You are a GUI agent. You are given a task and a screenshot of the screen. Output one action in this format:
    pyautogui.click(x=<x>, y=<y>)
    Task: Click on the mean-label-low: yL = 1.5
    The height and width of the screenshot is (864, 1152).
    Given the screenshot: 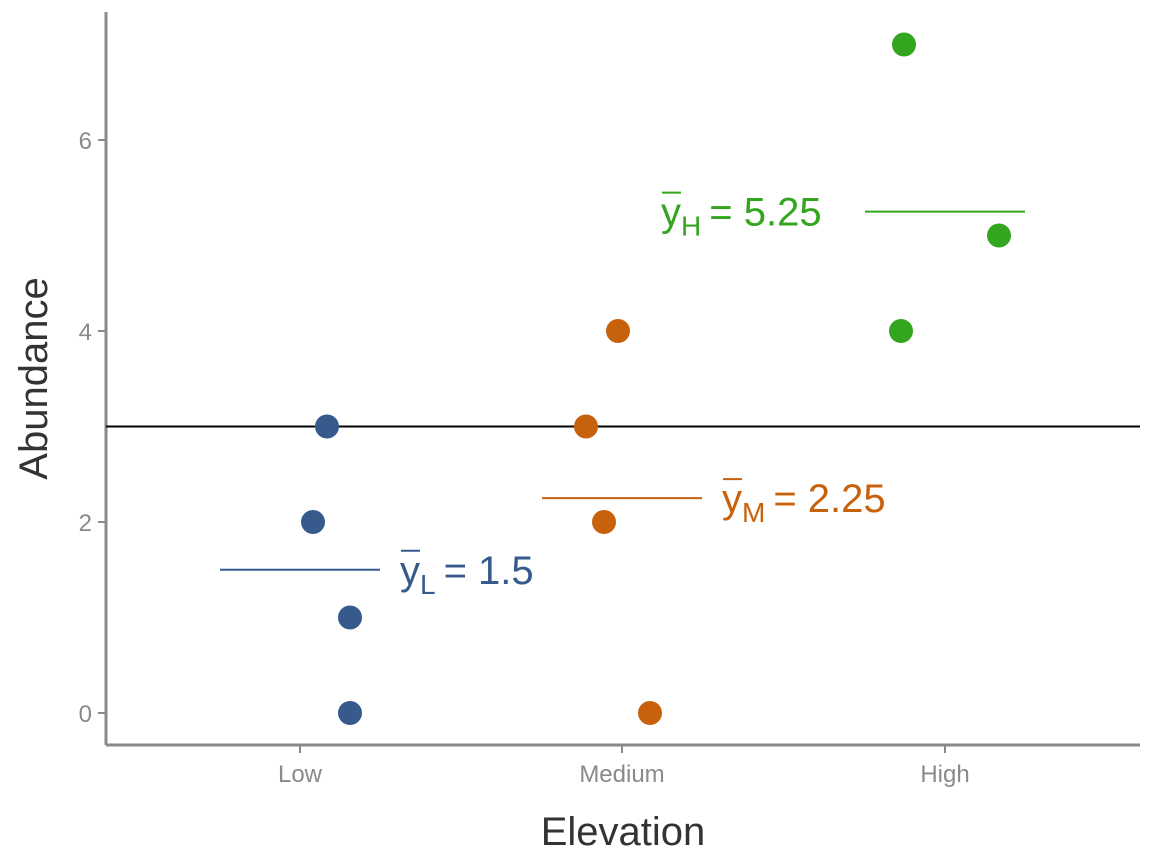 What is the action you would take?
    pyautogui.click(x=467, y=574)
    